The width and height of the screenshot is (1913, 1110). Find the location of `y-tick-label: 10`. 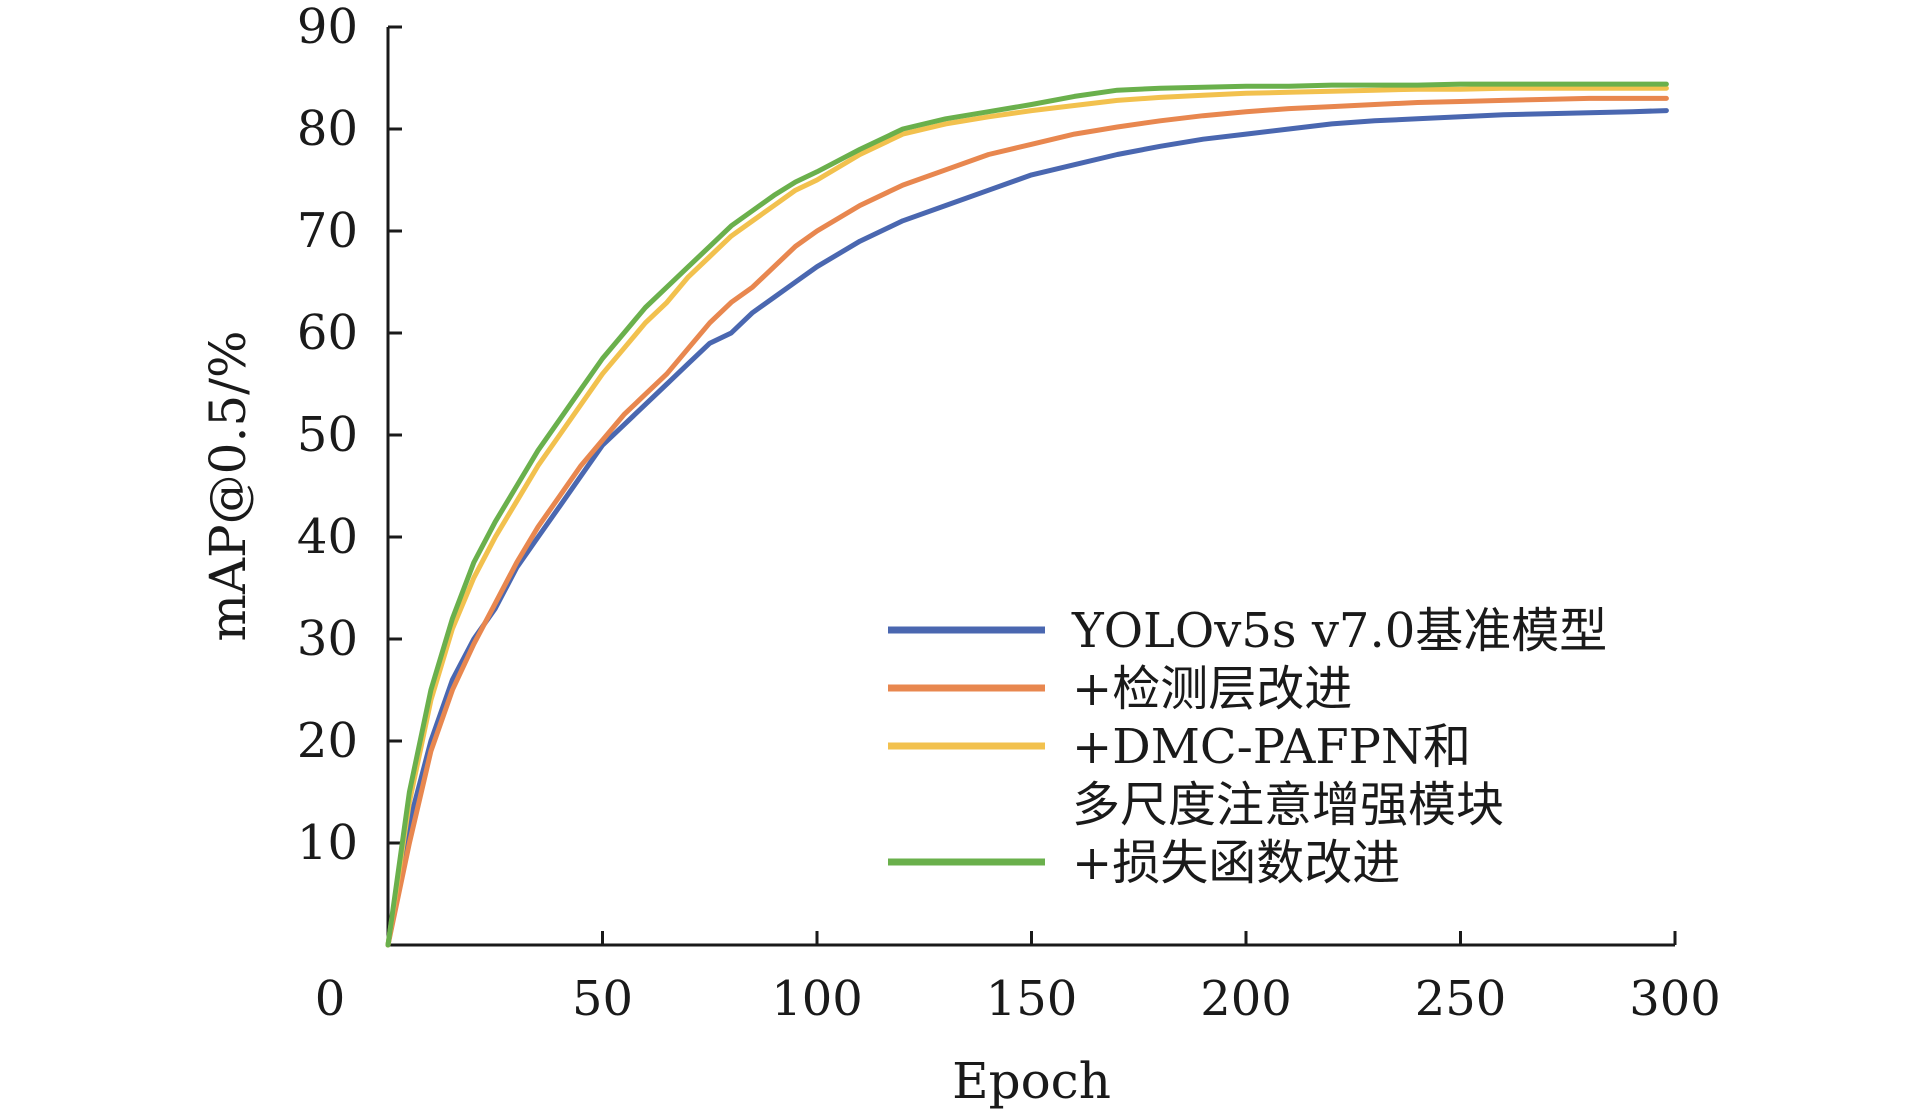

y-tick-label: 10 is located at coordinates (327, 843).